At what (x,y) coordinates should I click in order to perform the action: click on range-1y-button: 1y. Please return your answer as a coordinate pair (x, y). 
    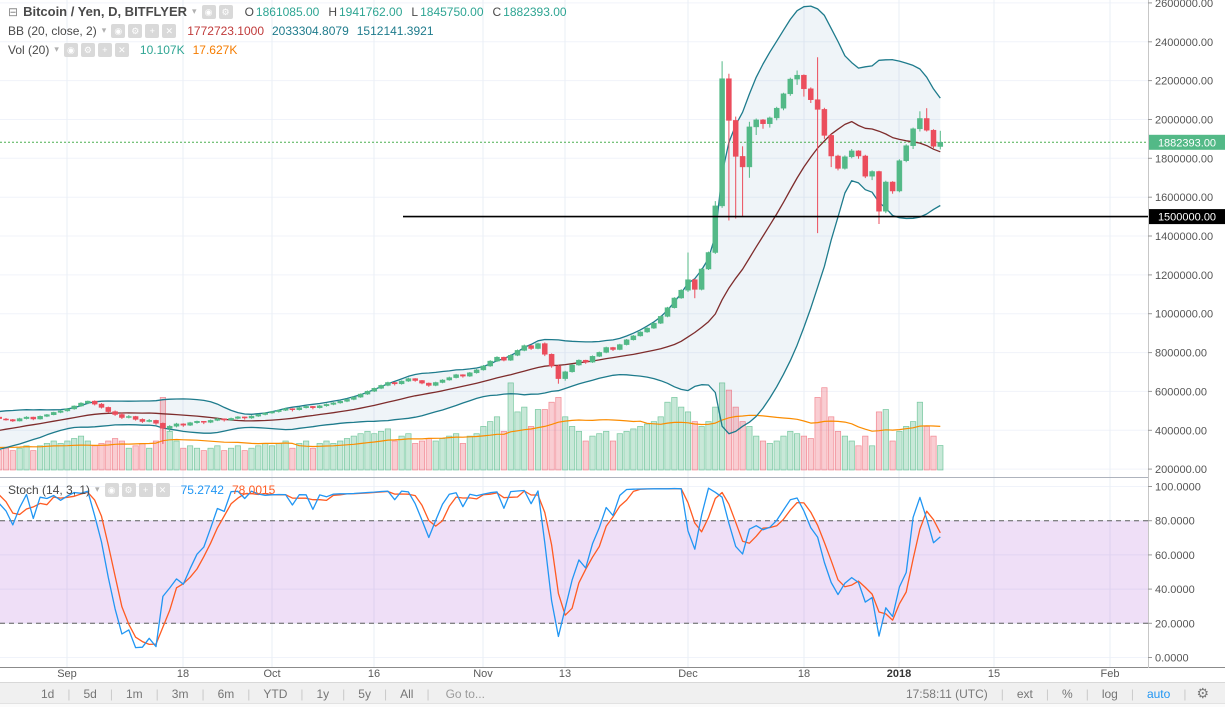
    Looking at the image, I should click on (323, 693).